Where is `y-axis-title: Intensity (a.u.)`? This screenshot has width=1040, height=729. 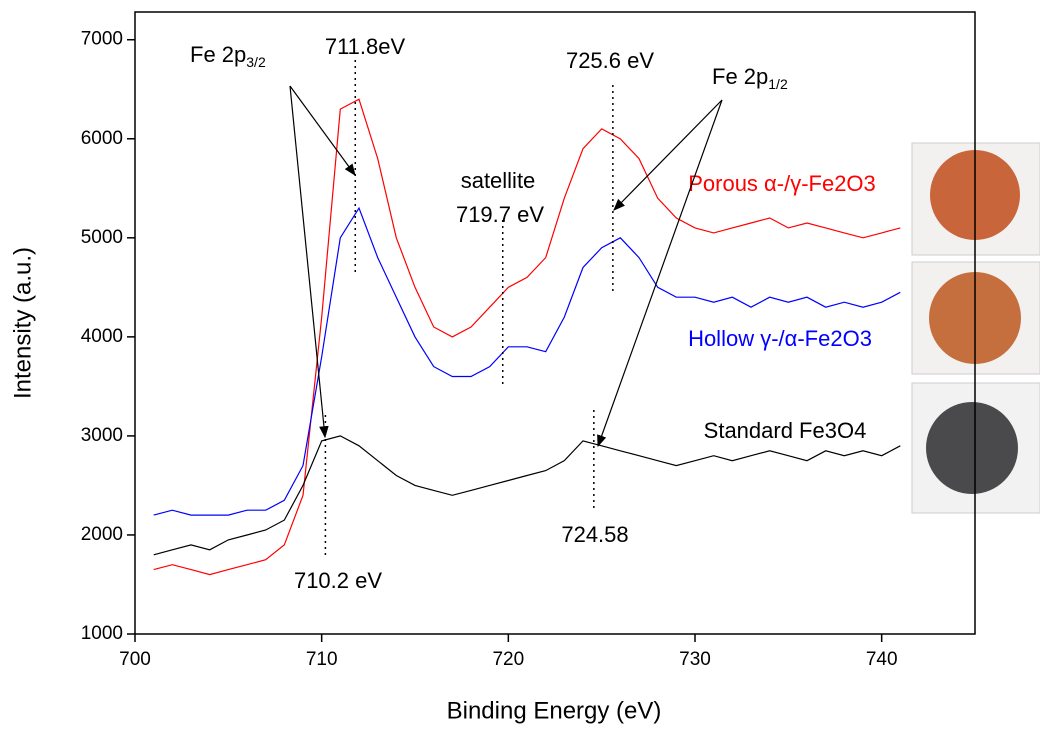 y-axis-title: Intensity (a.u.) is located at coordinates (22, 323).